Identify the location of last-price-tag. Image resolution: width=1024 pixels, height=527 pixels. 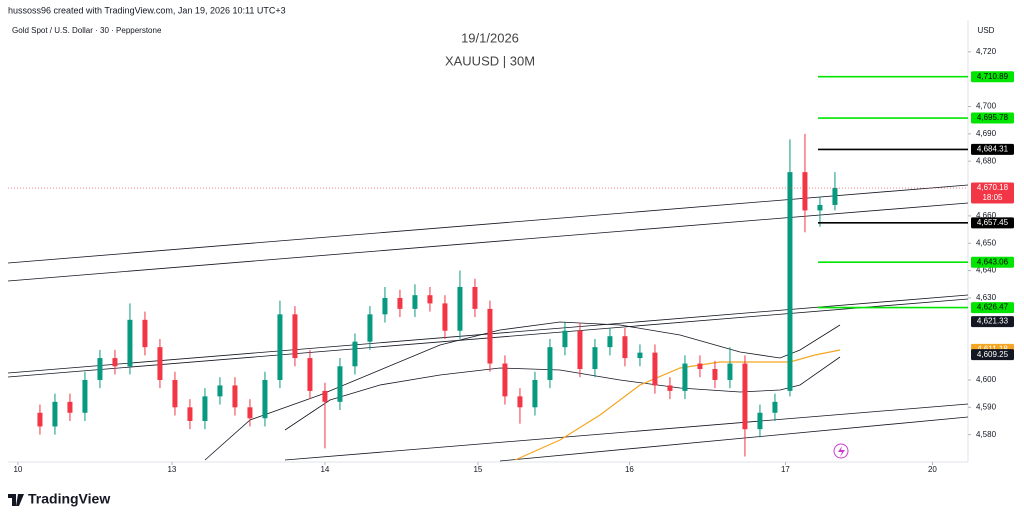
(992, 193).